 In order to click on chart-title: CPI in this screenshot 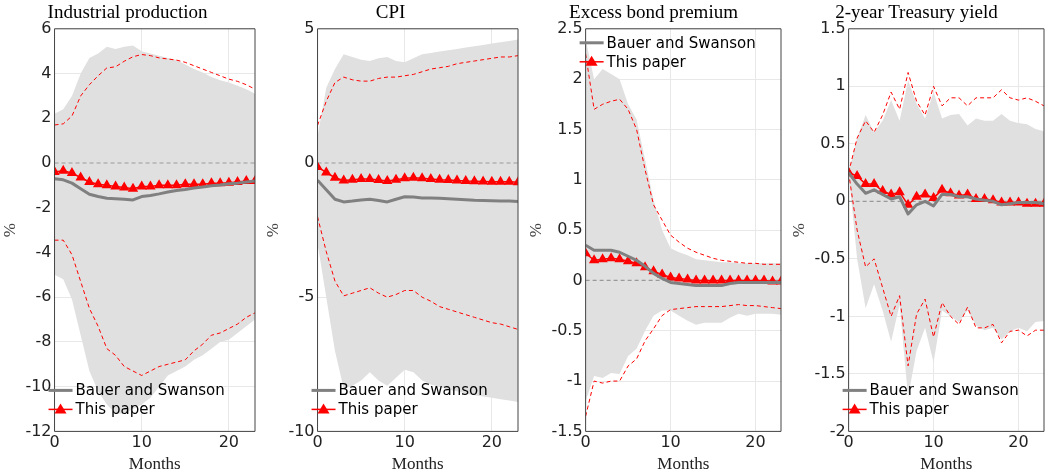, I will do `click(390, 12)`.